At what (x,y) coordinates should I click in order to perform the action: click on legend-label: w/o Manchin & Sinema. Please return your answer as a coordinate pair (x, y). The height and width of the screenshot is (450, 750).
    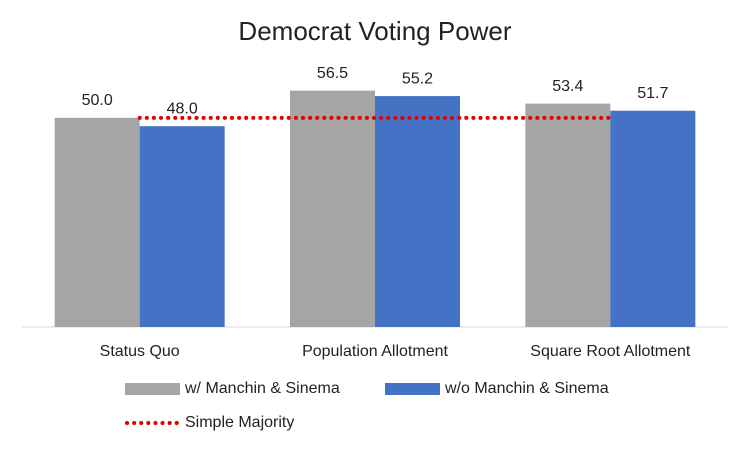
    Looking at the image, I should click on (526, 388).